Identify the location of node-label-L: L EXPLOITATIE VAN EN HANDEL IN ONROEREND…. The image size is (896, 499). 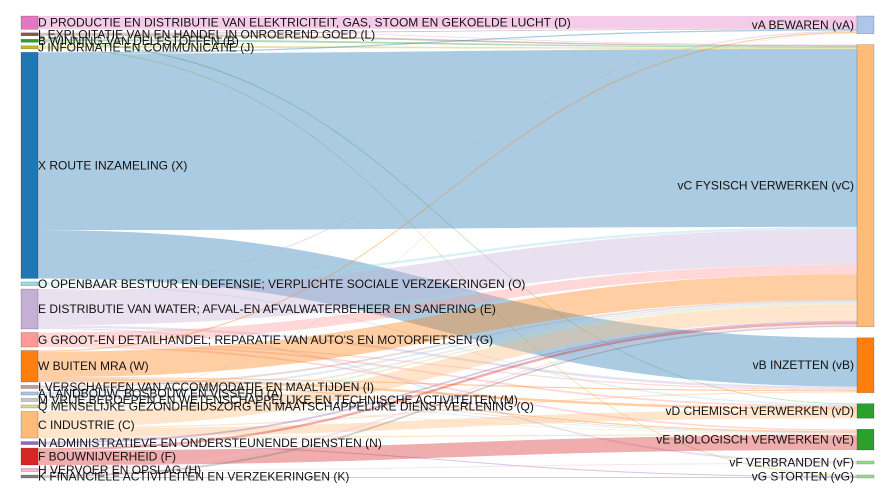
(206, 34).